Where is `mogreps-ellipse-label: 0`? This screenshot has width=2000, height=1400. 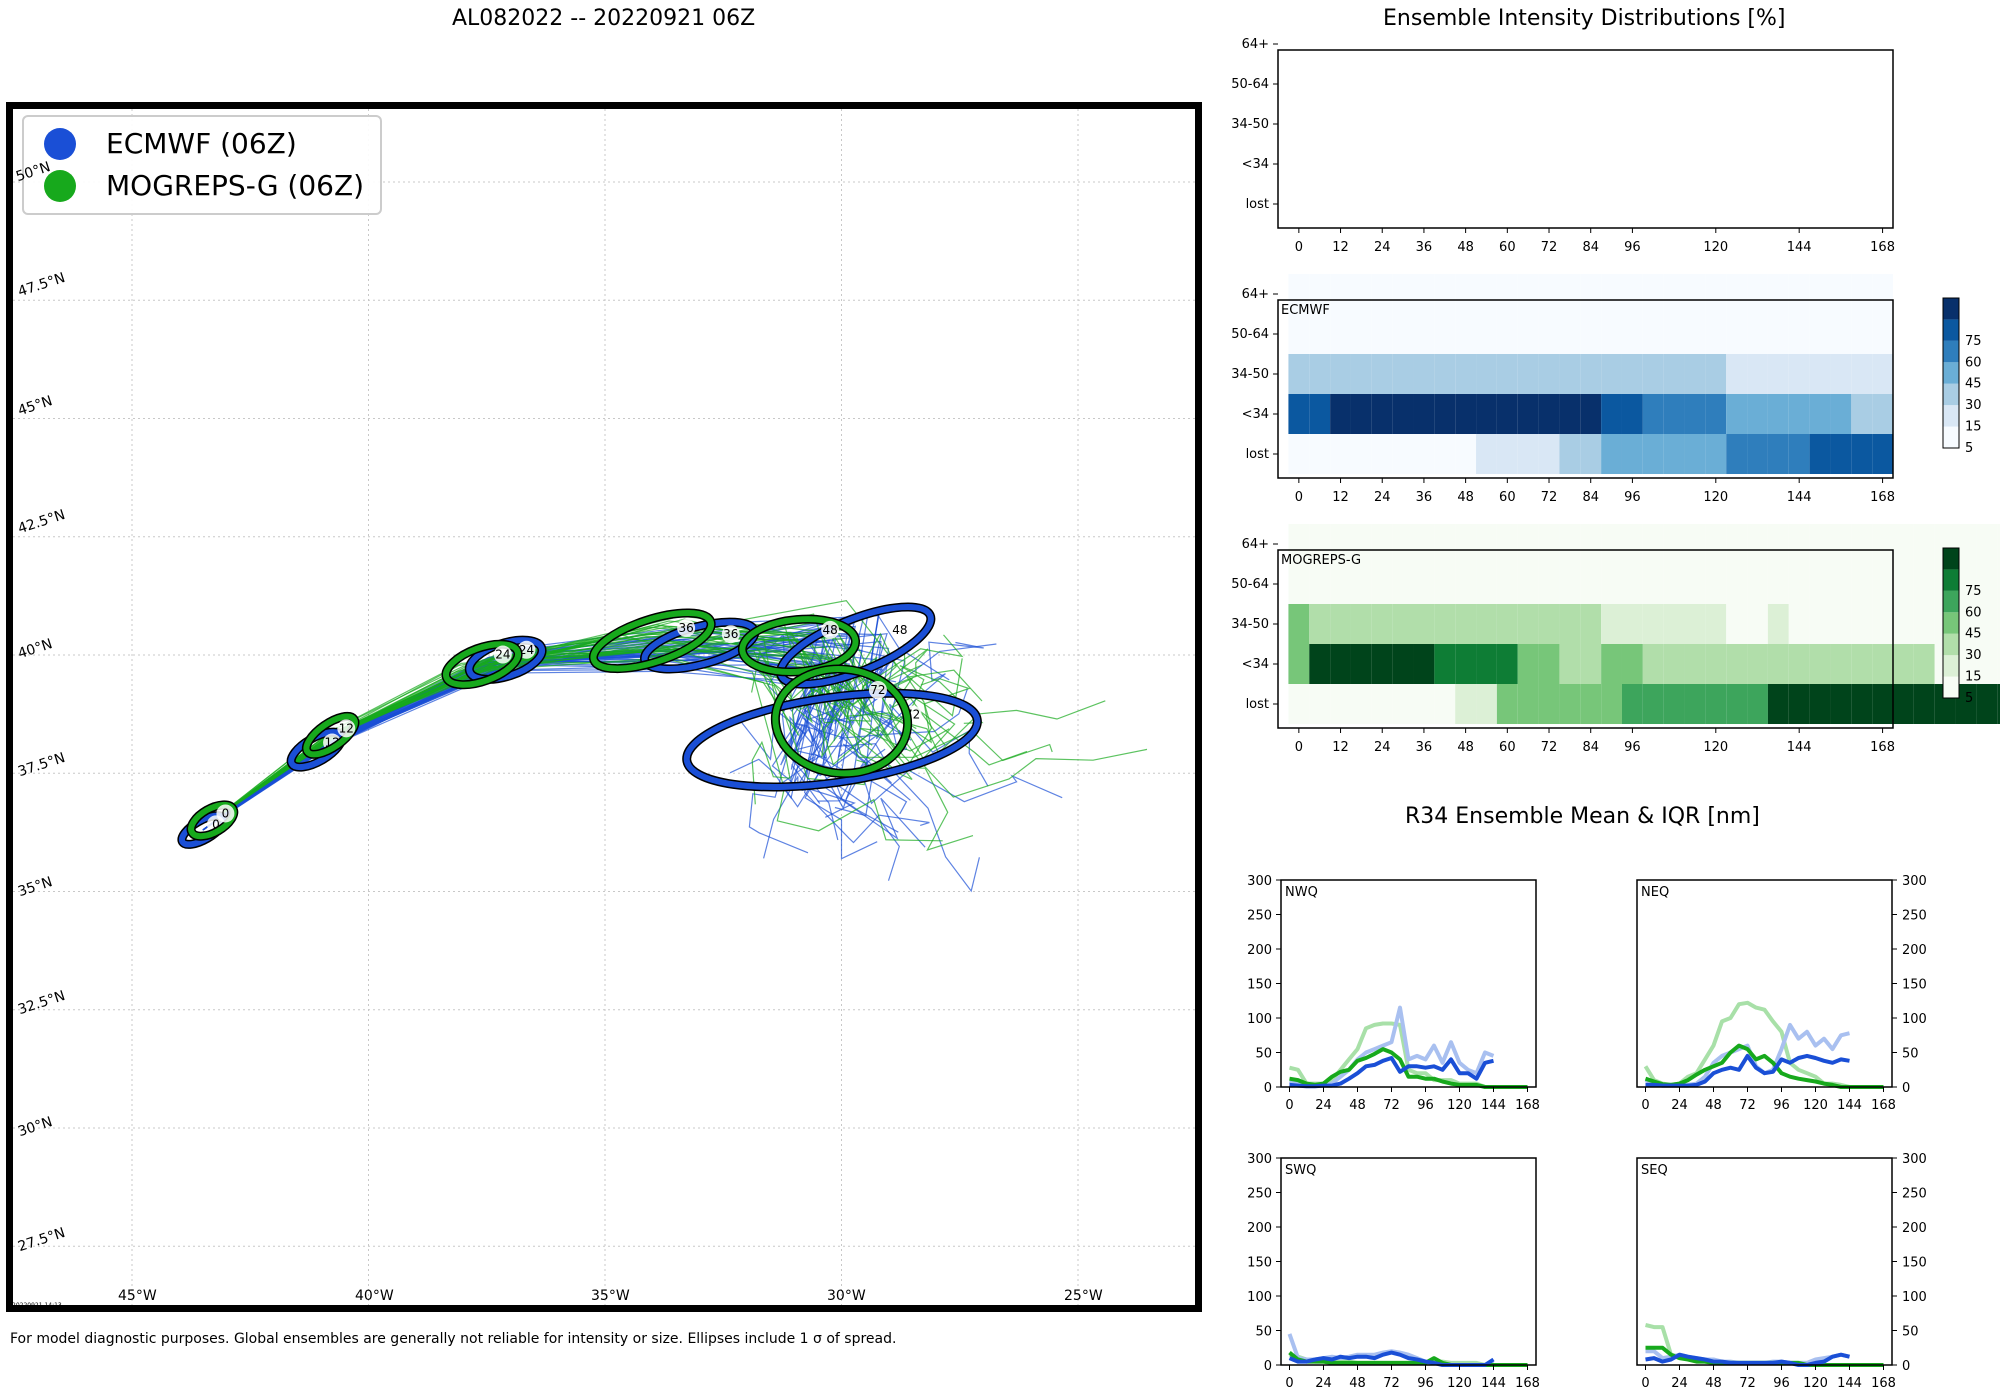
mogreps-ellipse-label: 0 is located at coordinates (226, 813).